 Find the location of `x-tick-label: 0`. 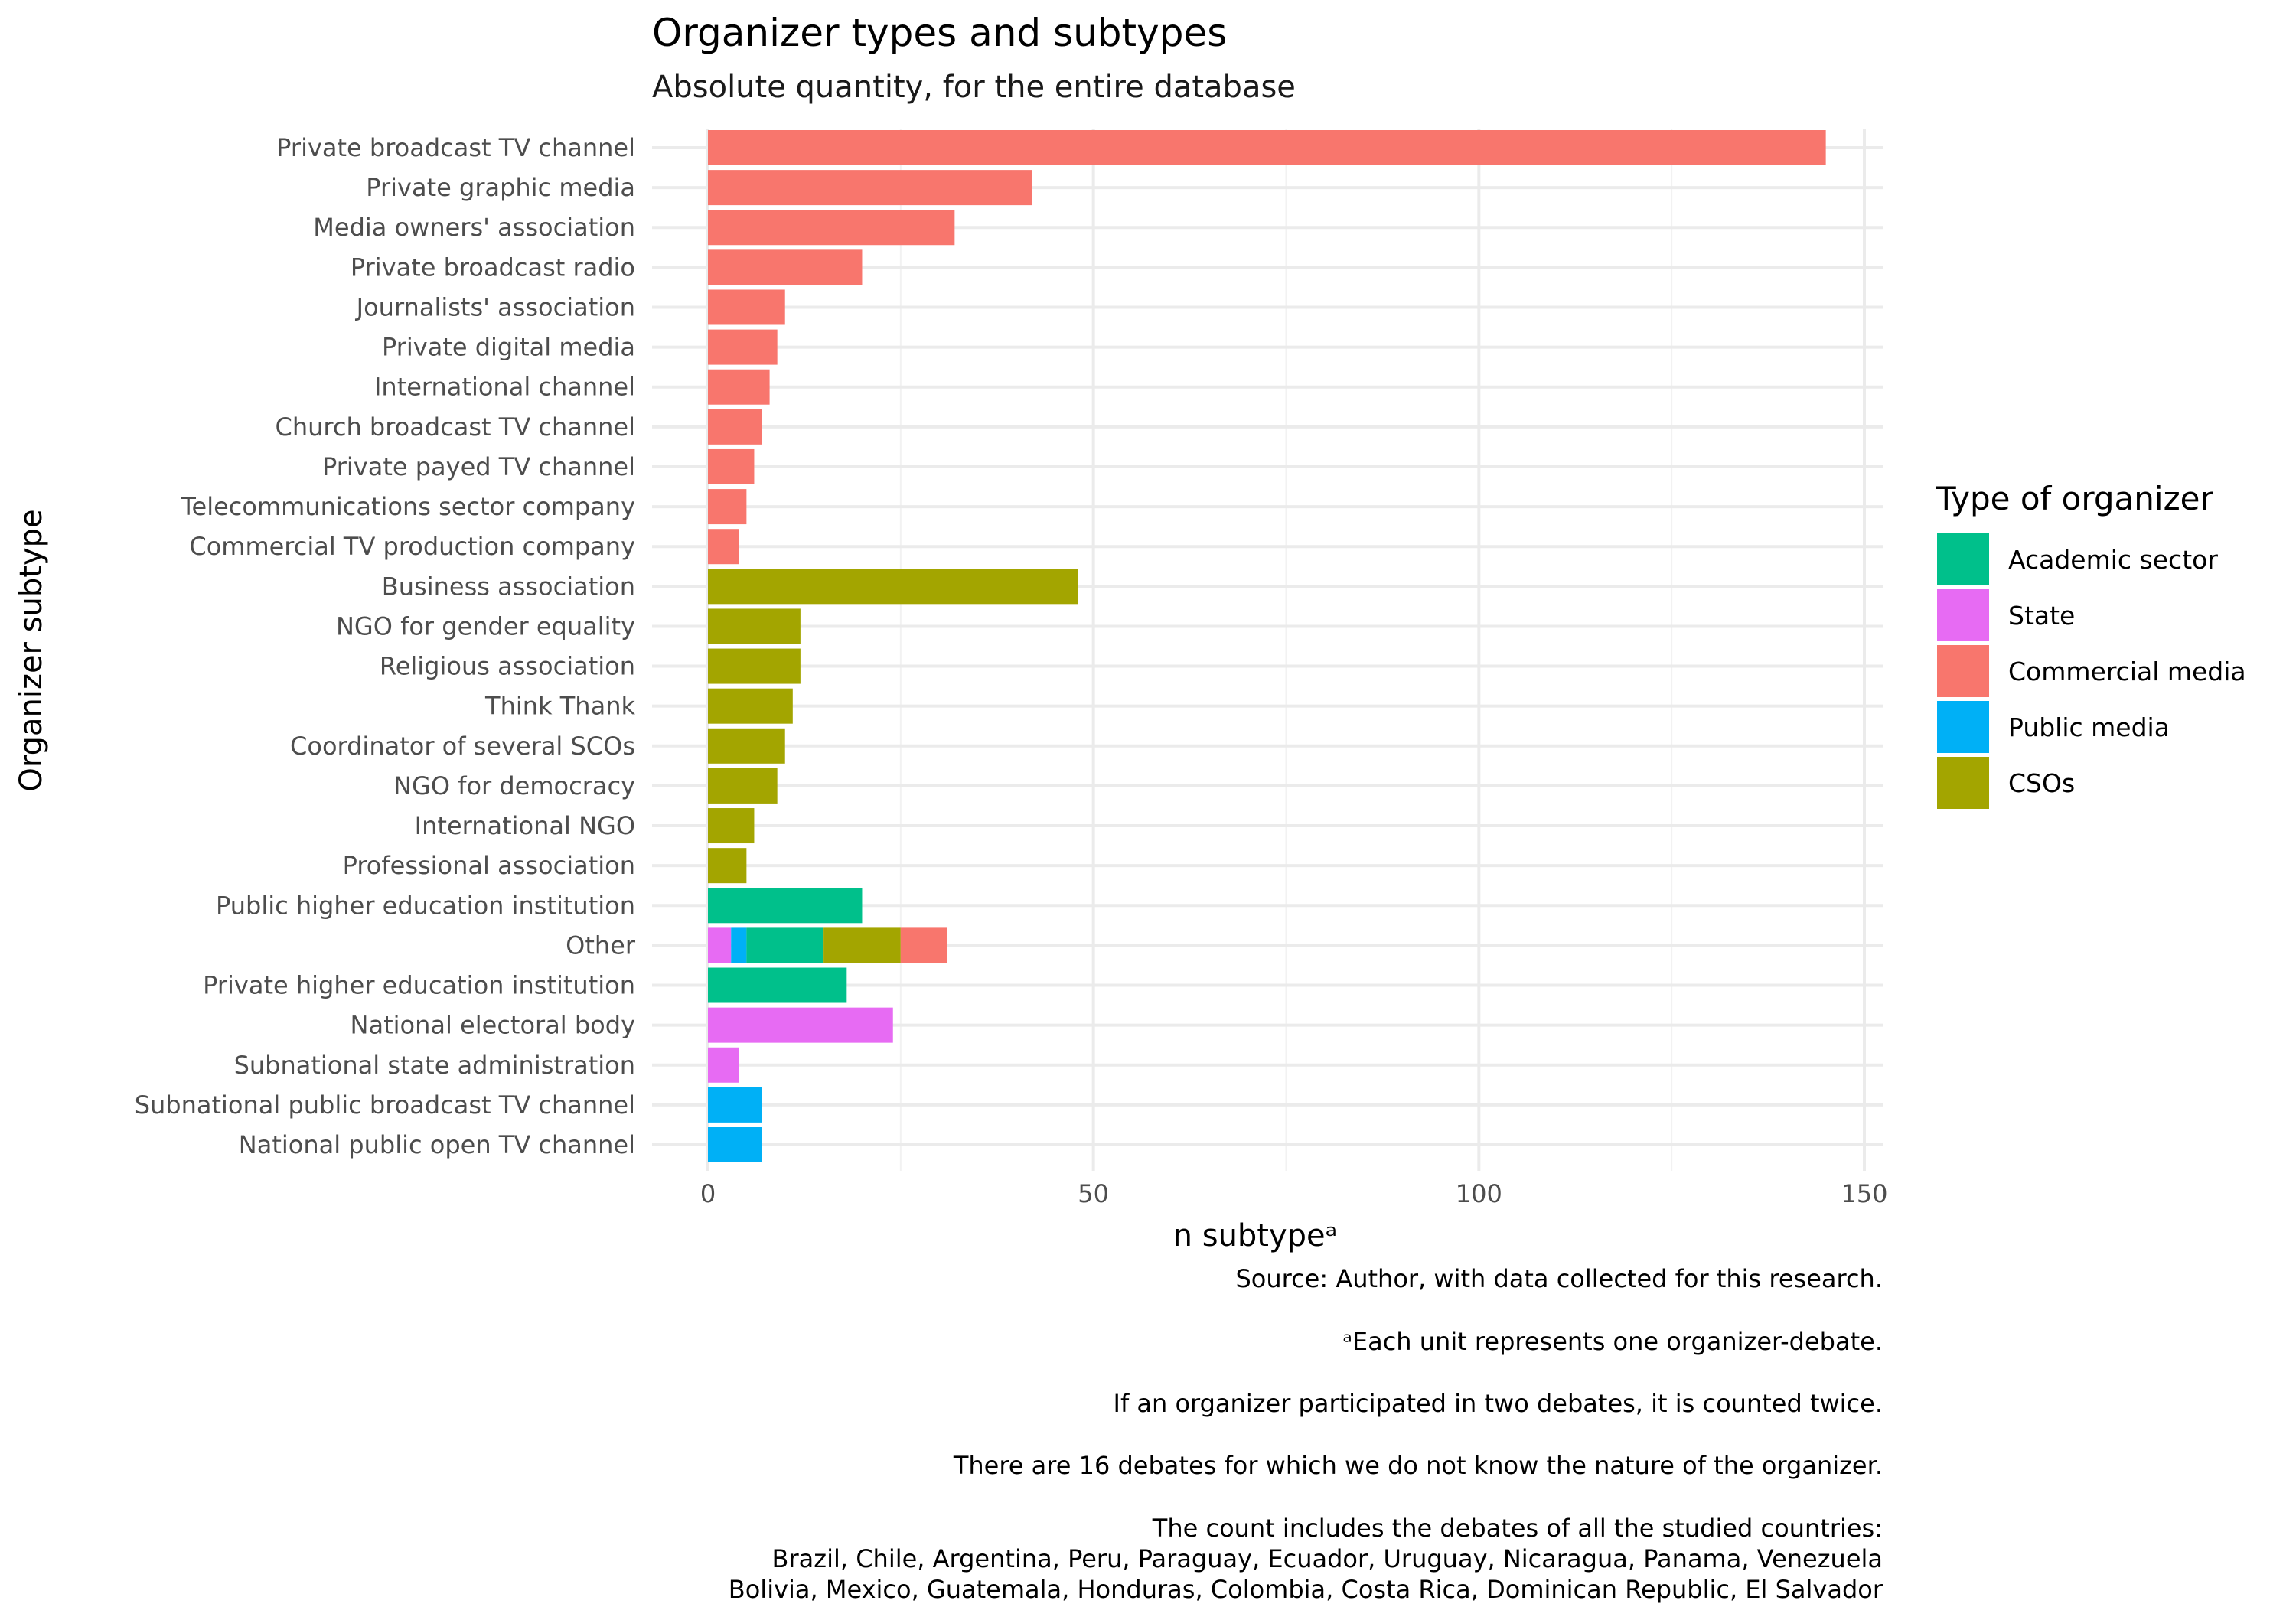

x-tick-label: 0 is located at coordinates (708, 1193).